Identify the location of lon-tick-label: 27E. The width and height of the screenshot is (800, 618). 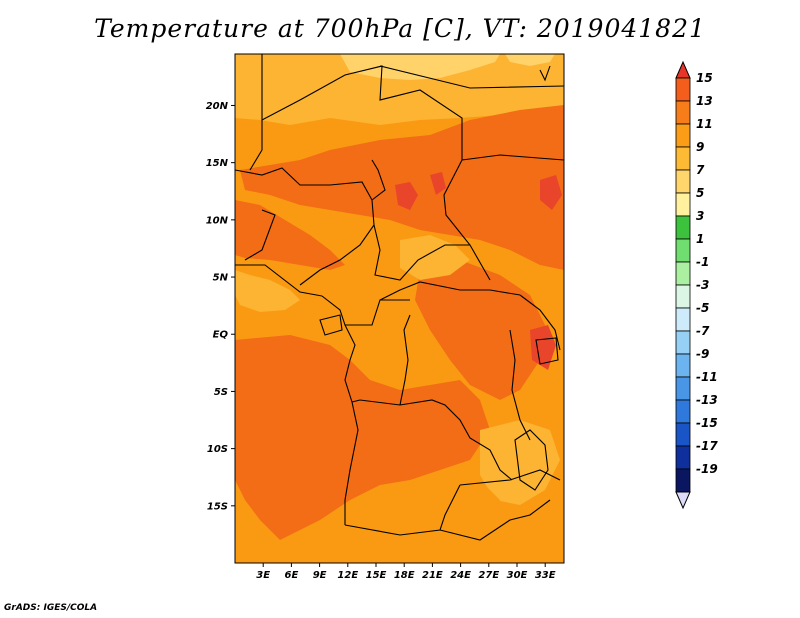
(488, 575).